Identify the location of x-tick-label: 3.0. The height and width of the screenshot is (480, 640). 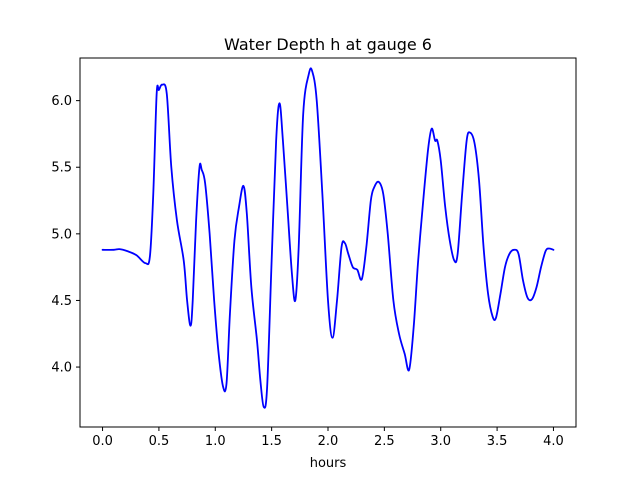
(440, 441).